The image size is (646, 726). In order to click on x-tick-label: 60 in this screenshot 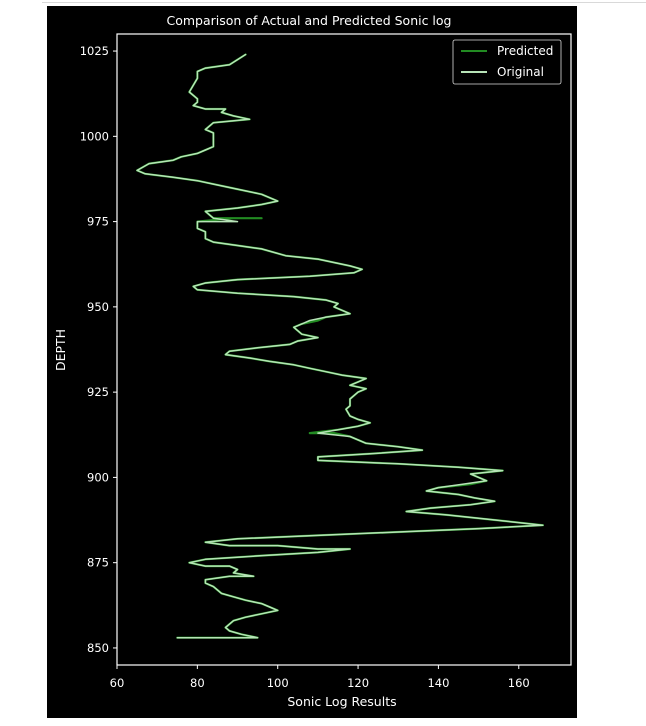, I will do `click(117, 683)`.